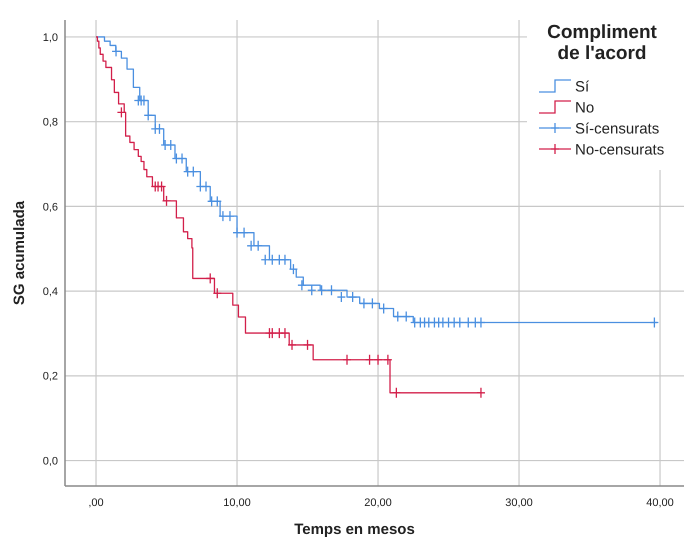  What do you see at coordinates (602, 43) in the screenshot?
I see `legend-title: Compliment de l'acord` at bounding box center [602, 43].